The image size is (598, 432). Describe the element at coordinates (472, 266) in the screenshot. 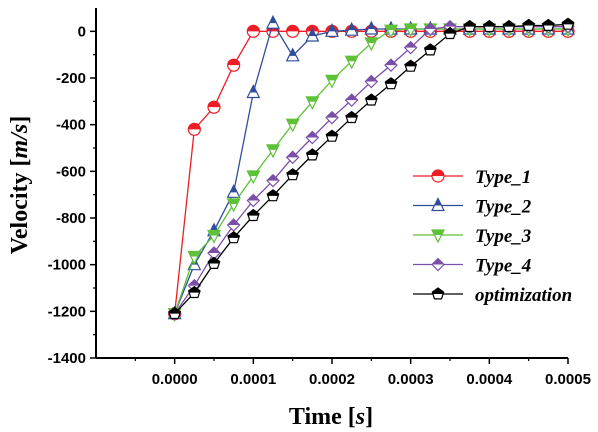

I see `legend-item: Type_4` at that location.